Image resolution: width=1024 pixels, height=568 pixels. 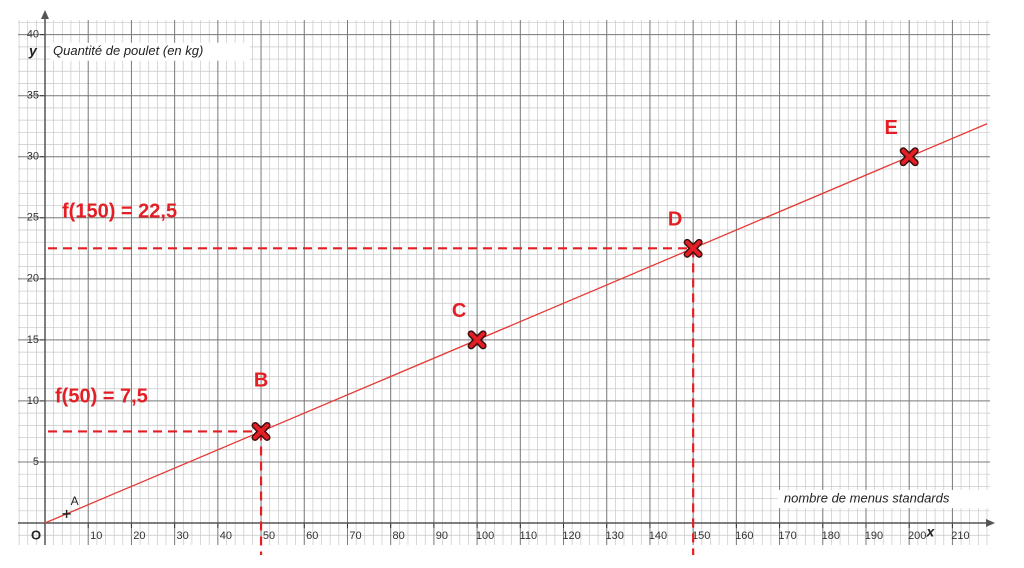 What do you see at coordinates (355, 536) in the screenshot?
I see `x-tick-label: 70` at bounding box center [355, 536].